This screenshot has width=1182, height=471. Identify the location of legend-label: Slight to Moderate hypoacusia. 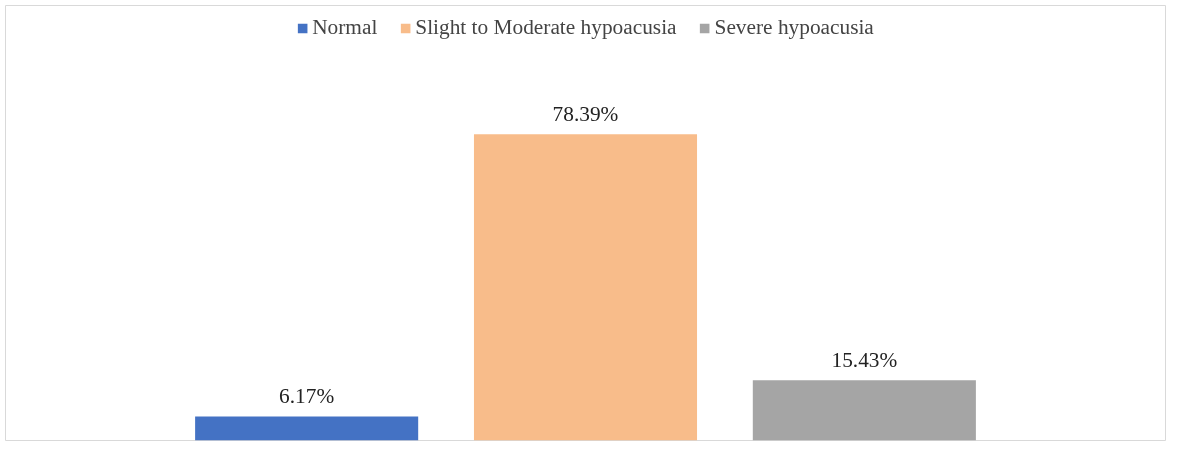
(546, 27).